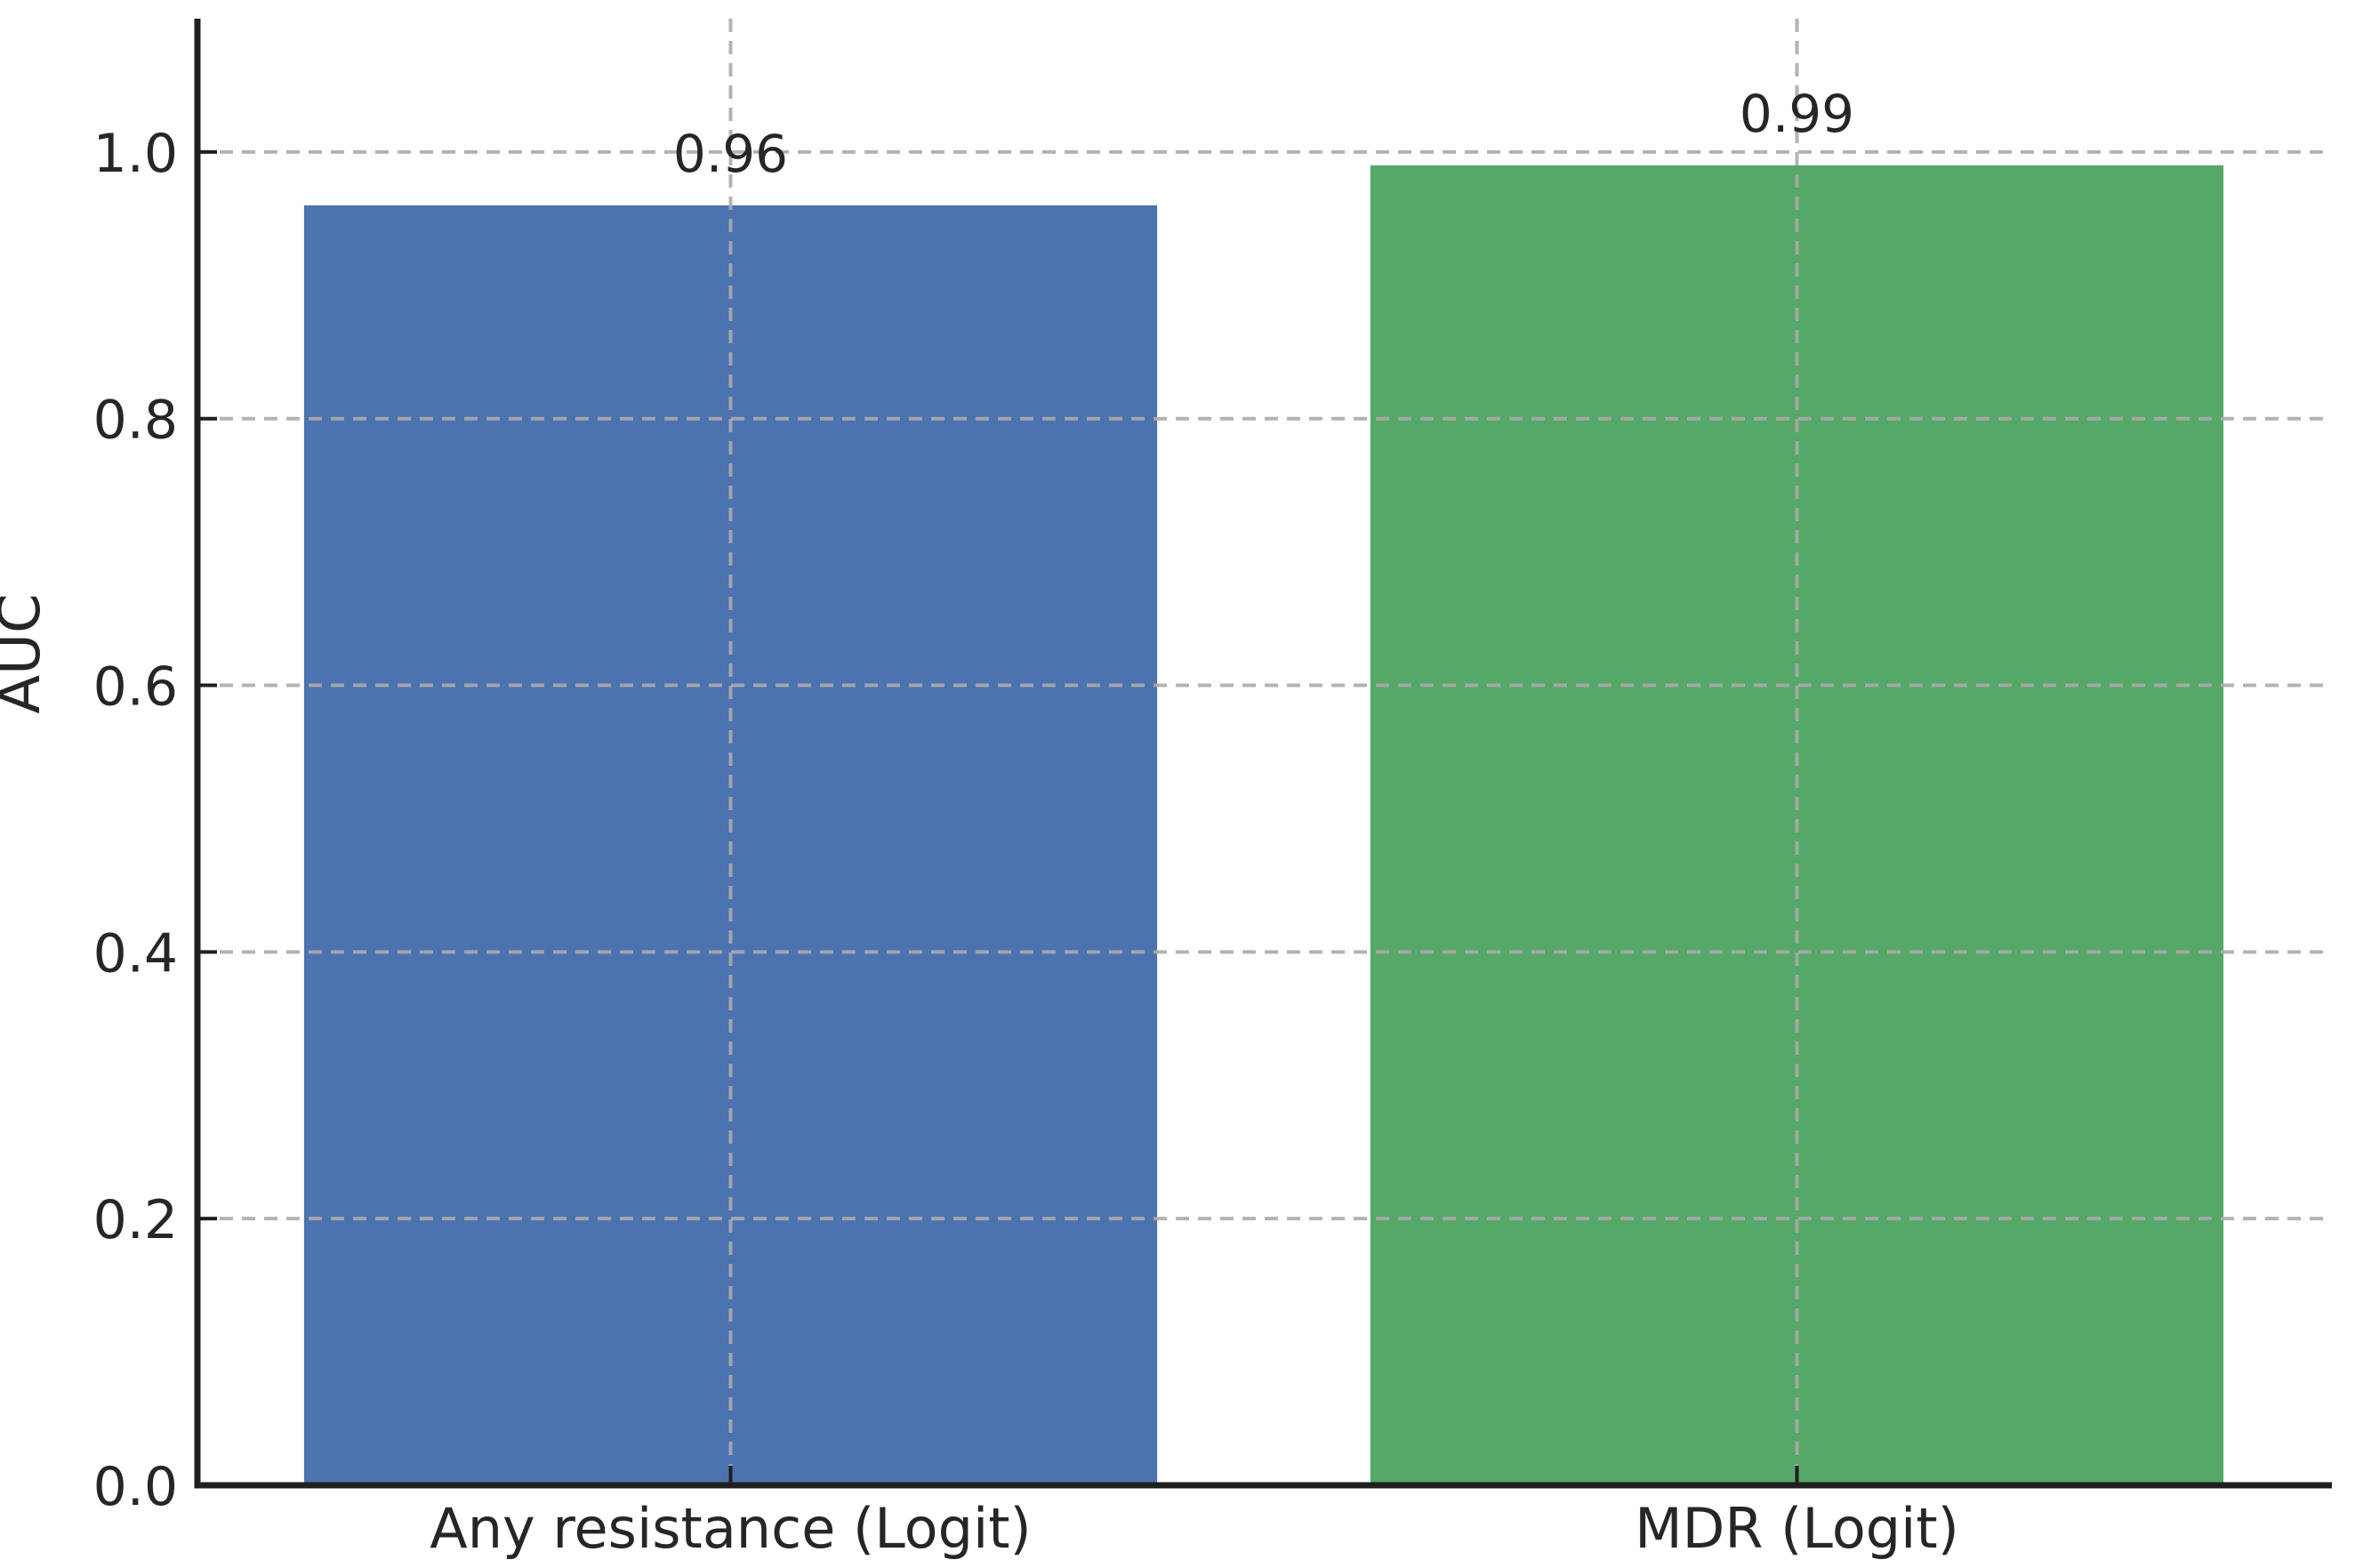 The width and height of the screenshot is (2355, 1568). Describe the element at coordinates (135, 1220) in the screenshot. I see `y-tick-label: 0.2` at that location.